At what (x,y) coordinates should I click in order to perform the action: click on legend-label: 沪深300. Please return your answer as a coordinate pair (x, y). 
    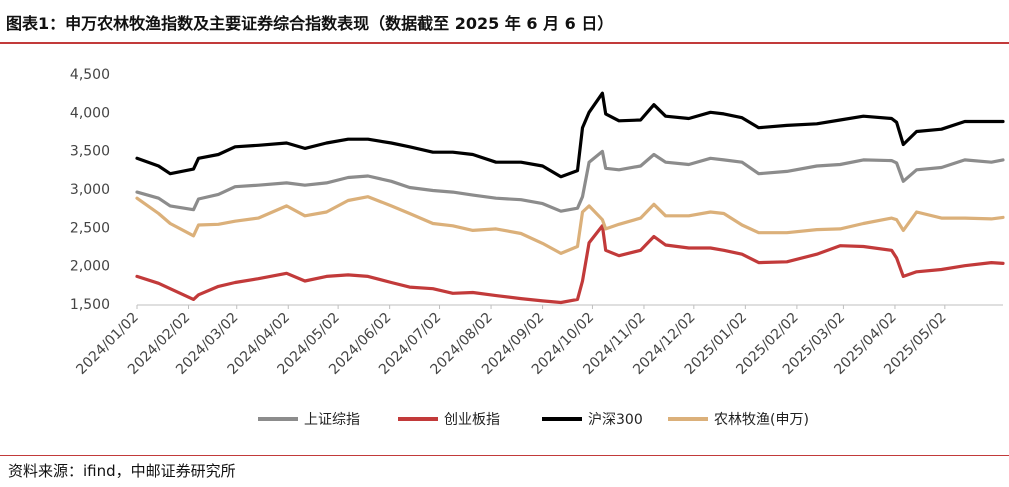
    Looking at the image, I should click on (615, 420).